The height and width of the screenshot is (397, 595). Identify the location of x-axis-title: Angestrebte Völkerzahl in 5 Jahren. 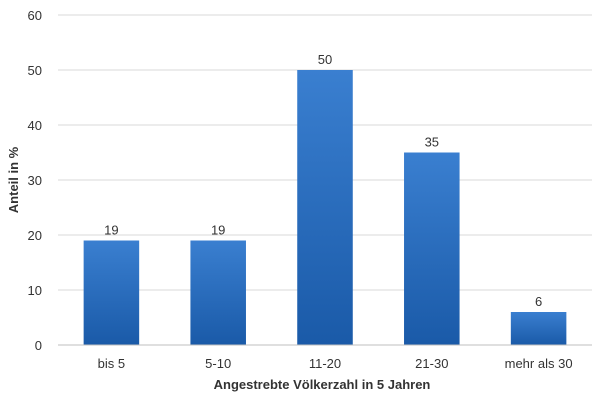
(322, 384).